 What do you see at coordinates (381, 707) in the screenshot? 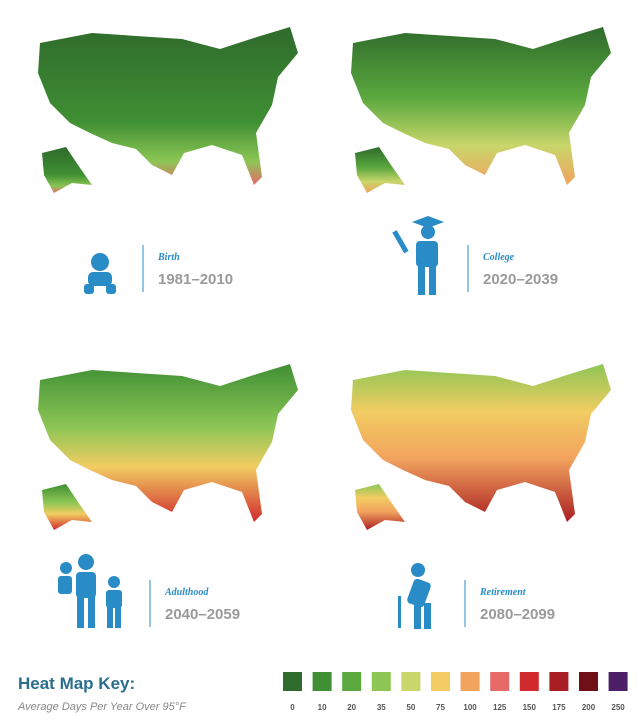
I see `key-label: 35` at bounding box center [381, 707].